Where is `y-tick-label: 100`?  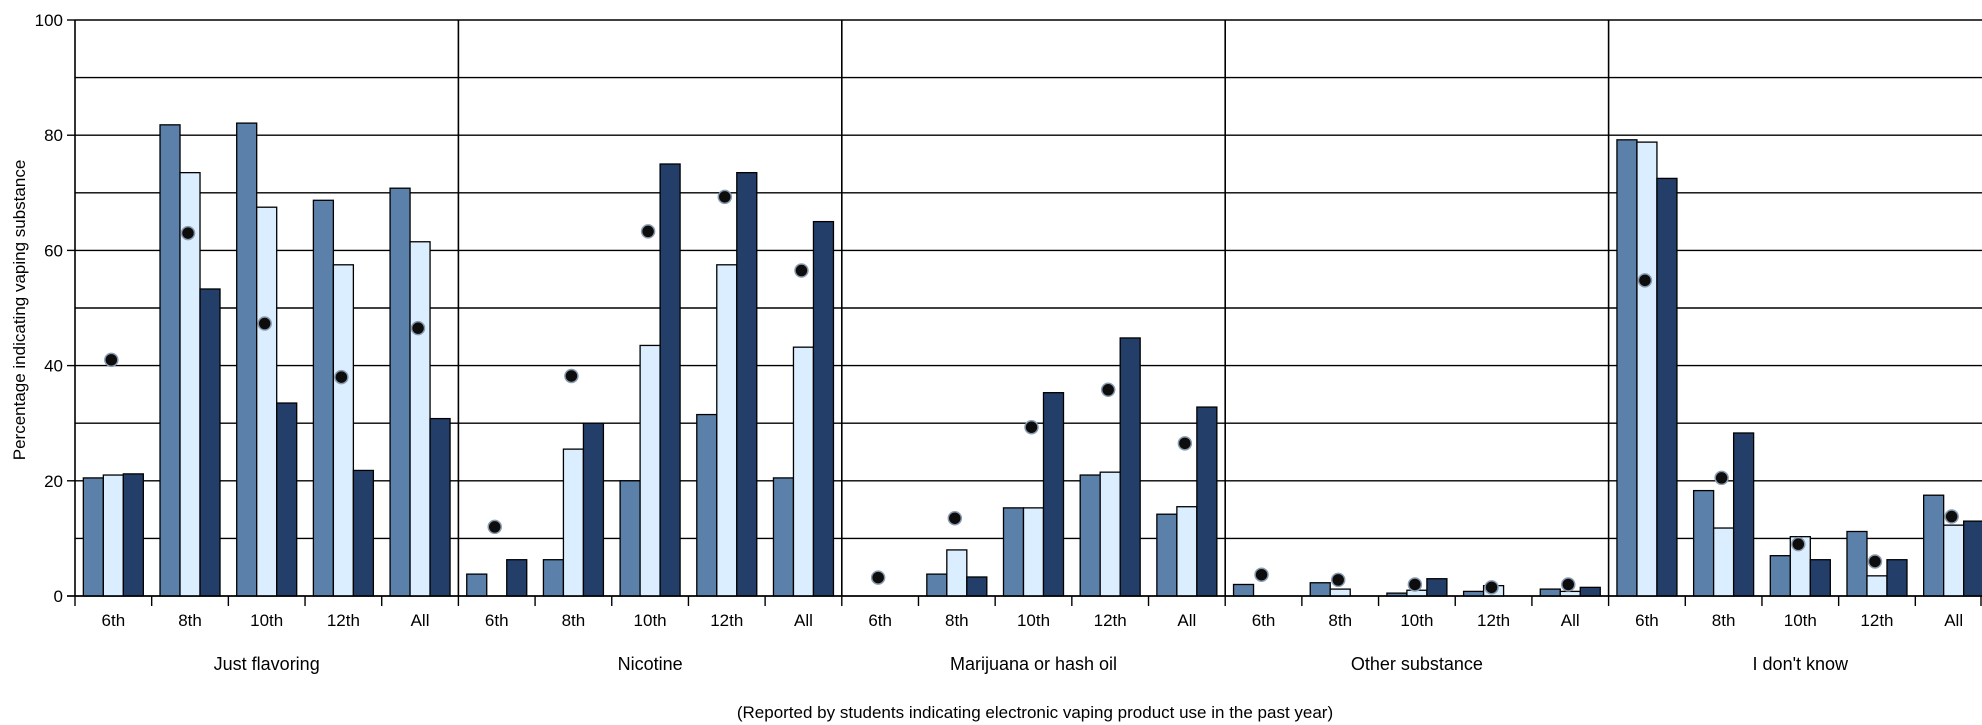 y-tick-label: 100 is located at coordinates (49, 20).